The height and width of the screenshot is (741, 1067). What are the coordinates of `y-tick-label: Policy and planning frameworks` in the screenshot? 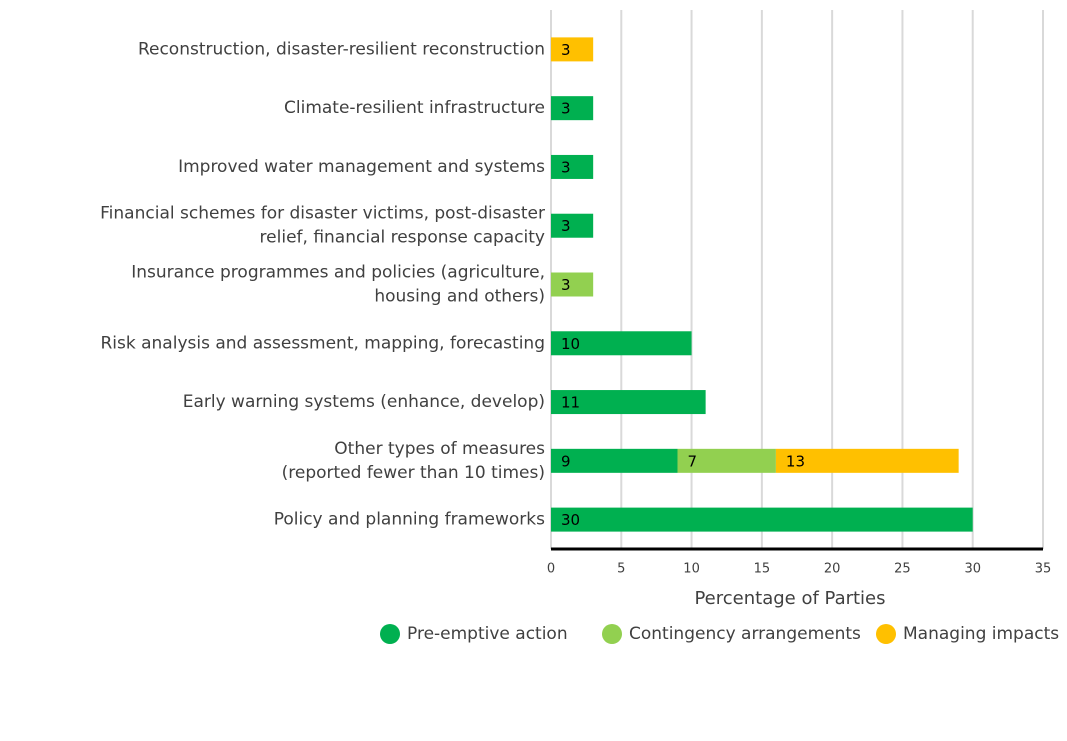 It's located at (409, 520).